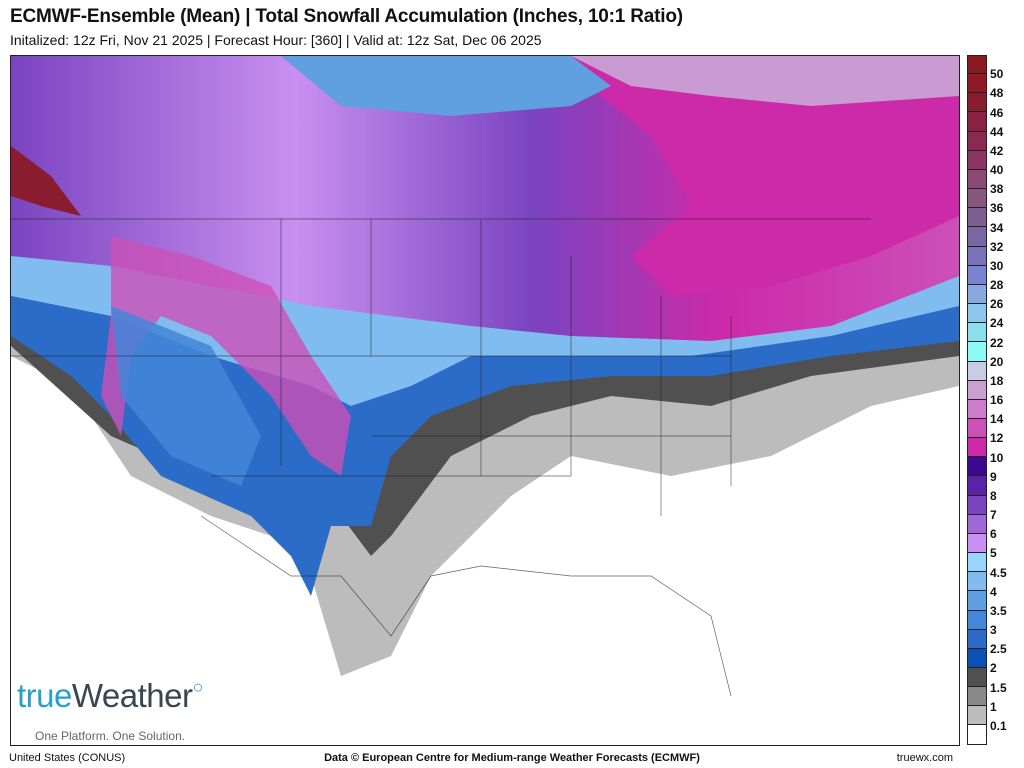  Describe the element at coordinates (997, 112) in the screenshot. I see `legend-label: 46` at that location.